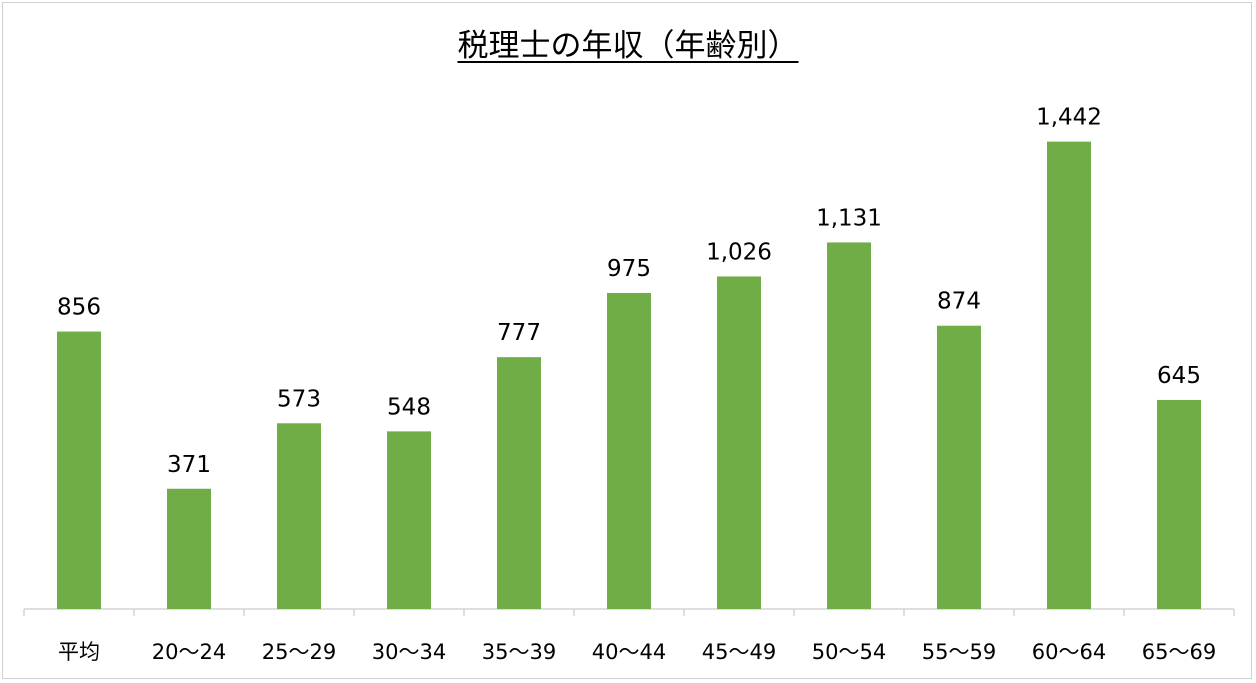  Describe the element at coordinates (629, 269) in the screenshot. I see `data-label: 975` at that location.